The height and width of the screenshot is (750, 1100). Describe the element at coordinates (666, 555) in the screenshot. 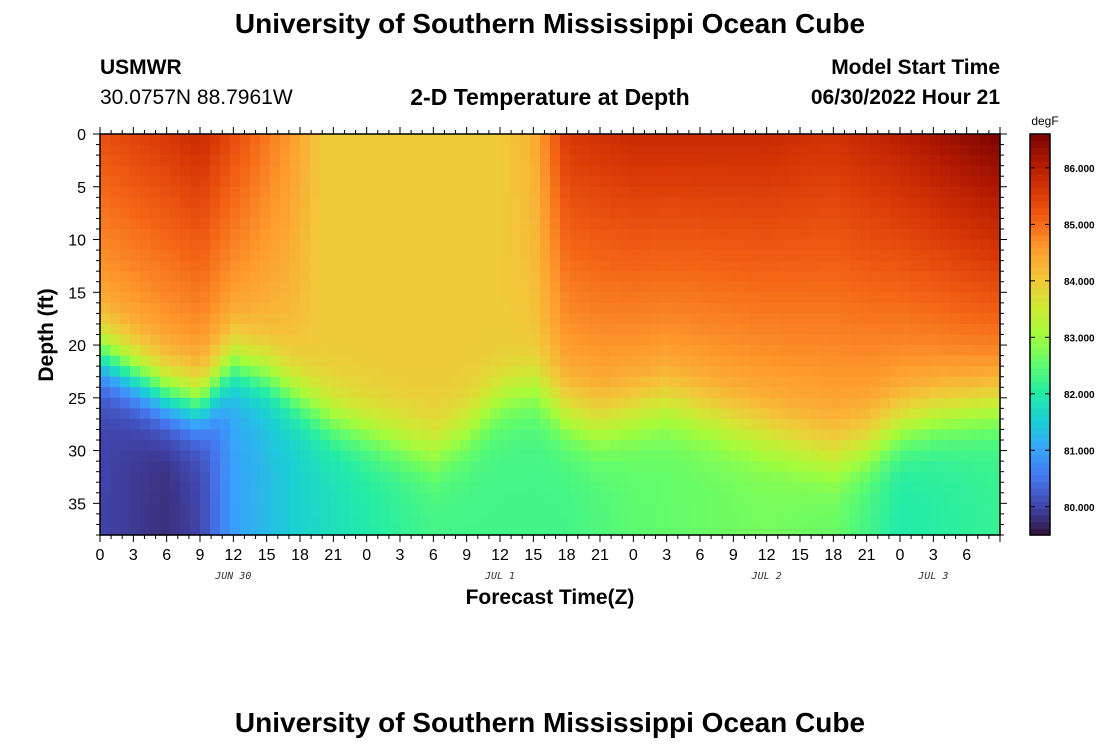

I see `x-tick-label: 3` at that location.